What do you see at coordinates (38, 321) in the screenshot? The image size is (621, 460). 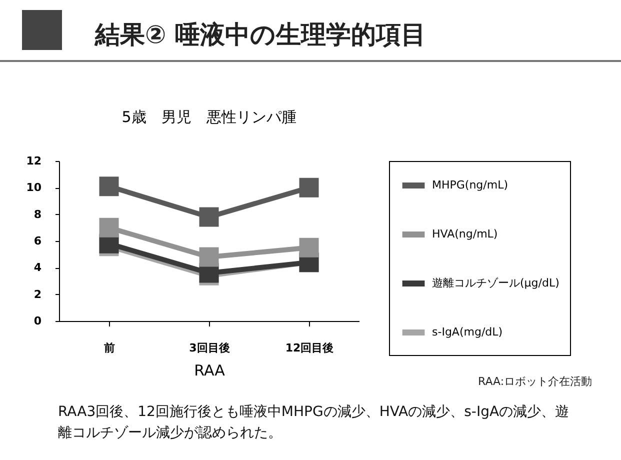 I see `y-tick-label: 0` at bounding box center [38, 321].